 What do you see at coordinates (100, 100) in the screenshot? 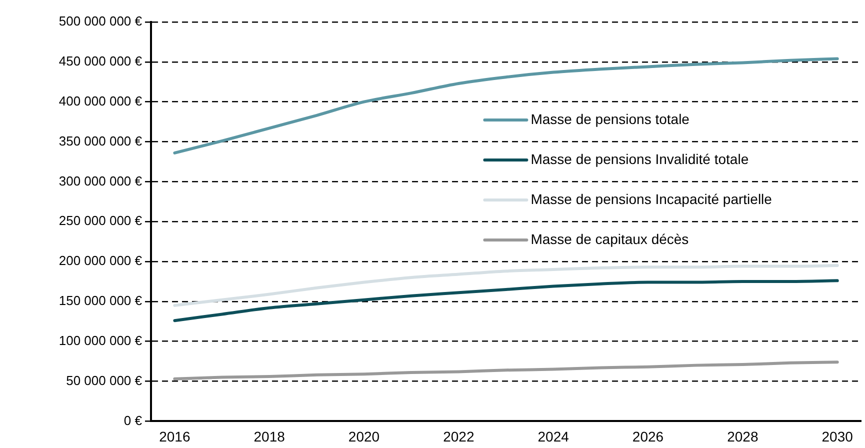
I see `y-tick-label: 400 000 000 €` at bounding box center [100, 100].